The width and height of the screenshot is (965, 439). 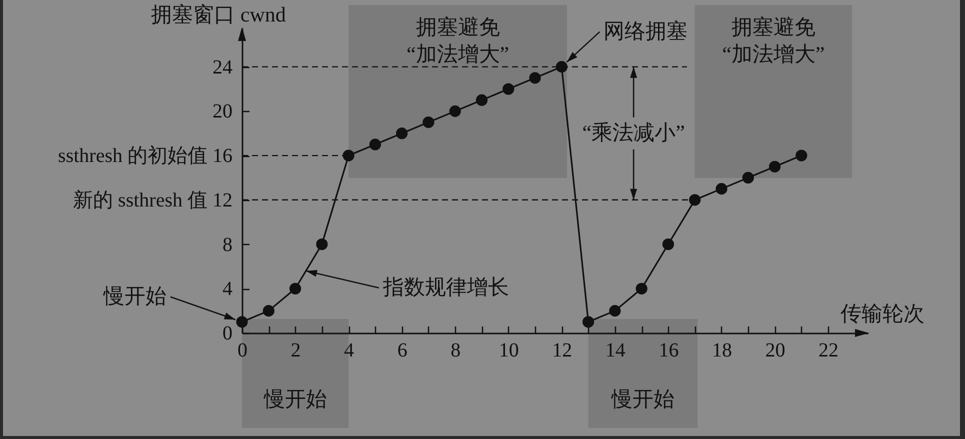 What do you see at coordinates (668, 351) in the screenshot?
I see `x-tick-label: 16` at bounding box center [668, 351].